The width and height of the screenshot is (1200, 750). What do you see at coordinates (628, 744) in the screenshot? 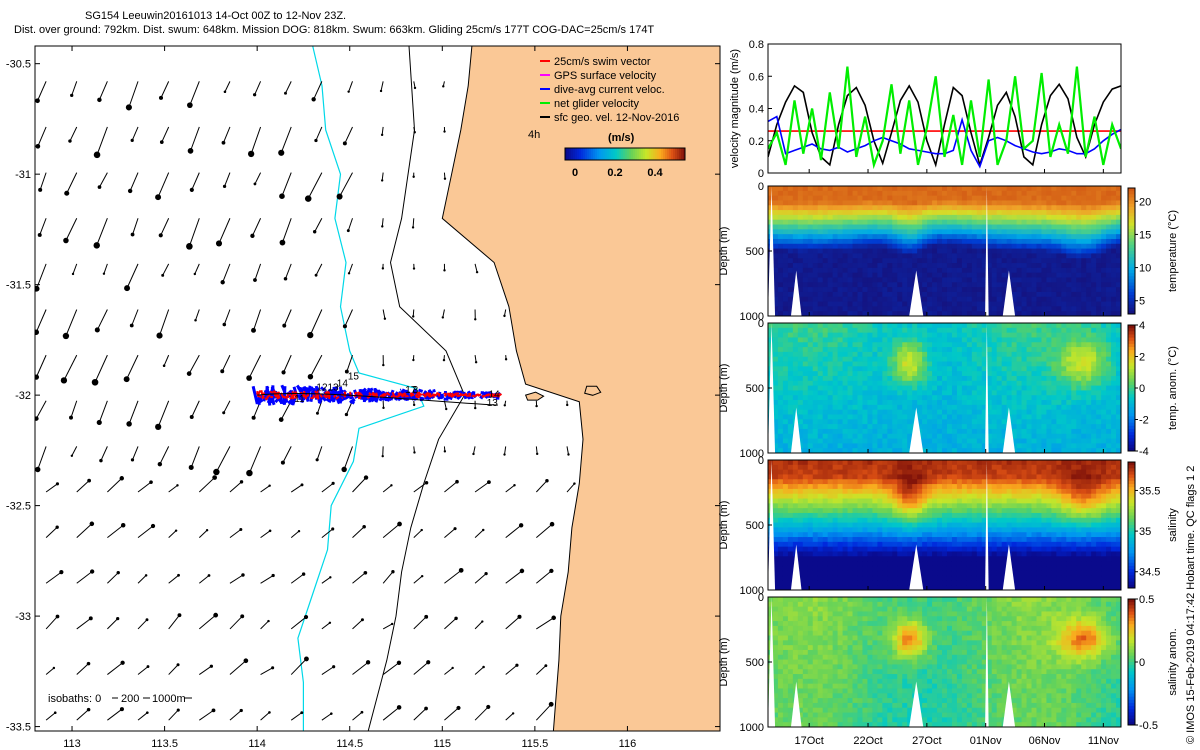
I see `map-x-tick-label: 116` at bounding box center [628, 744].